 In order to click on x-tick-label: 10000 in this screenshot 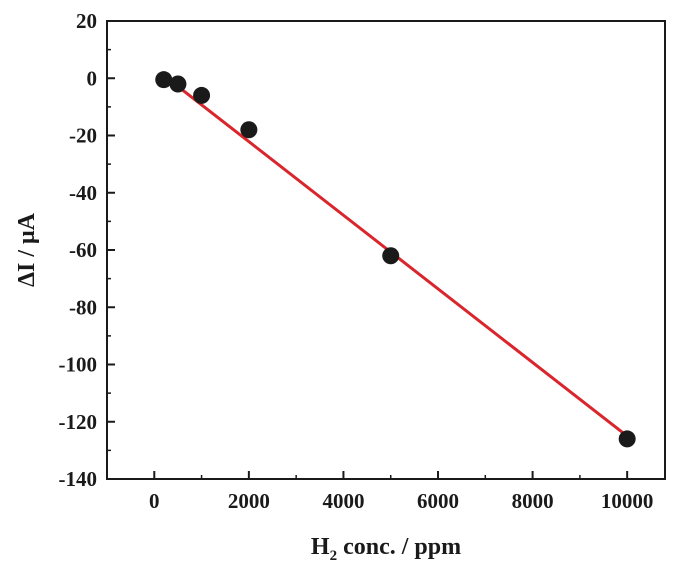, I will do `click(627, 501)`.